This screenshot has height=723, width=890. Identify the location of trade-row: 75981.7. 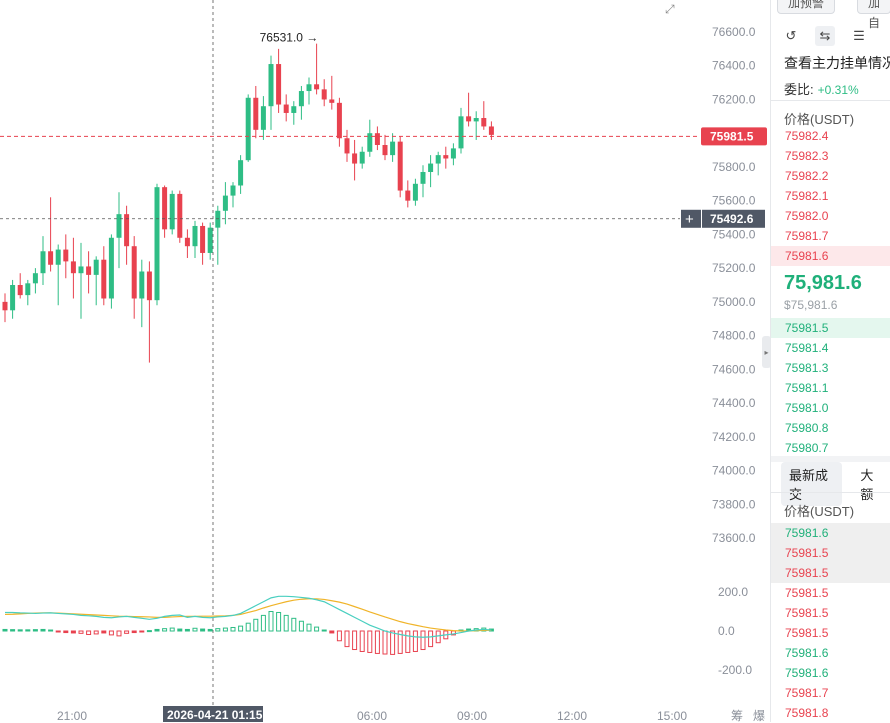
(807, 693).